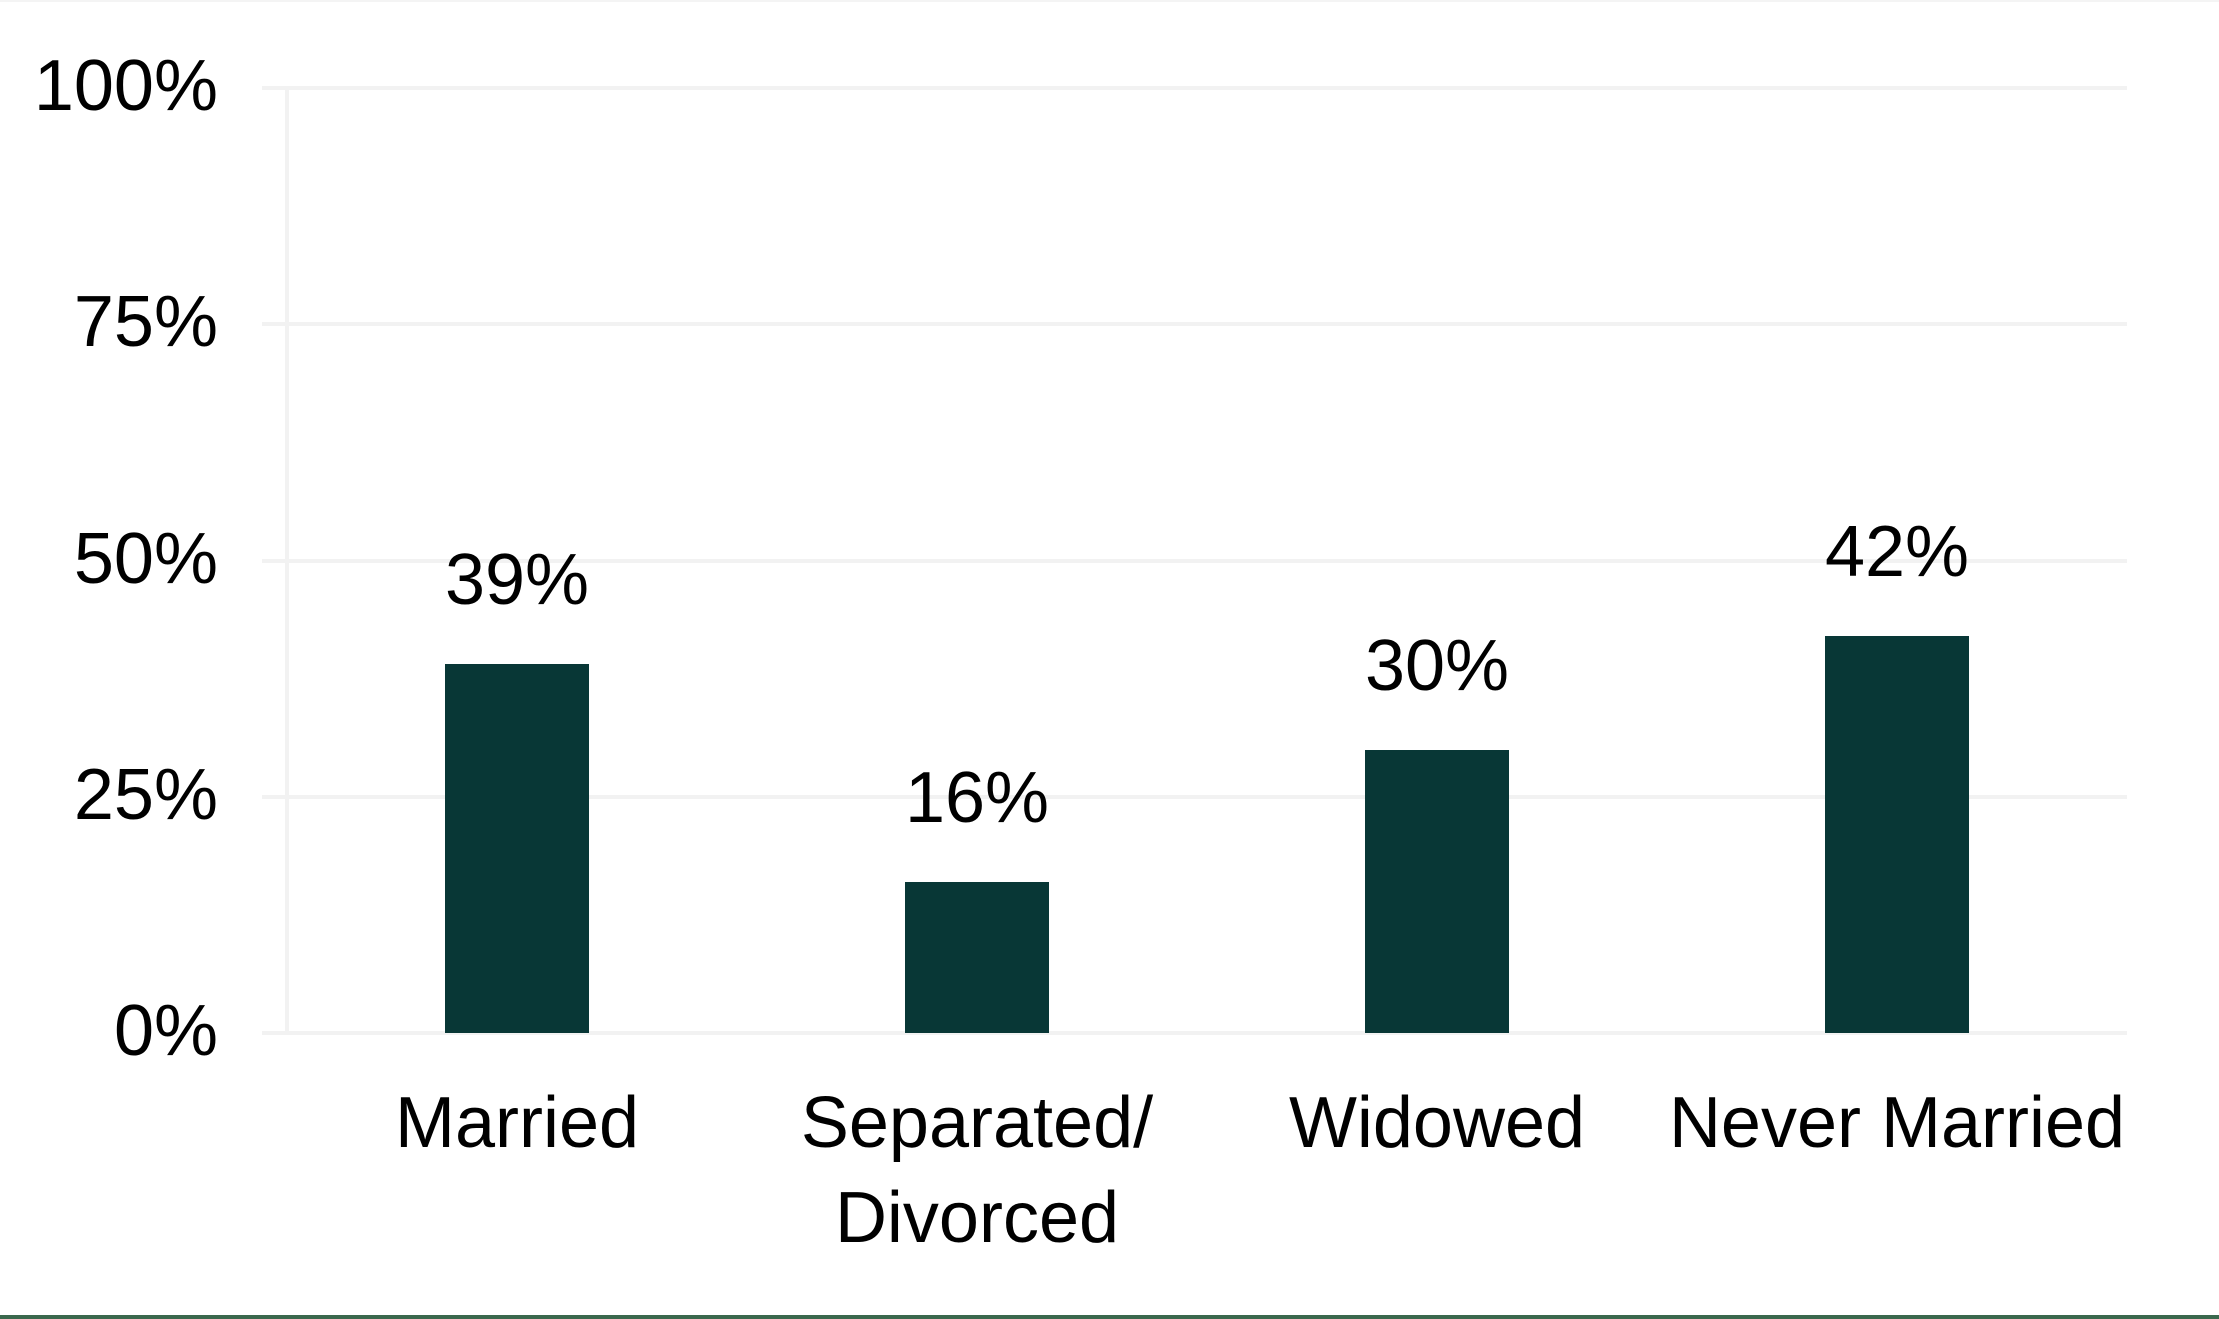 The height and width of the screenshot is (1319, 2219). What do you see at coordinates (1897, 1123) in the screenshot?
I see `x-axis-label-3: Never Married` at bounding box center [1897, 1123].